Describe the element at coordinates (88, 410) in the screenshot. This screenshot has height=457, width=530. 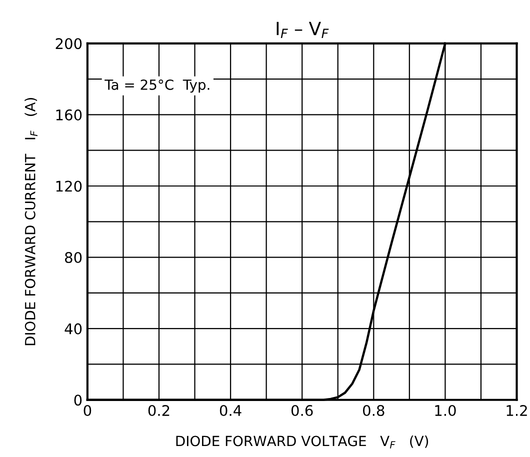
I see `x-tick-label: 0` at that location.